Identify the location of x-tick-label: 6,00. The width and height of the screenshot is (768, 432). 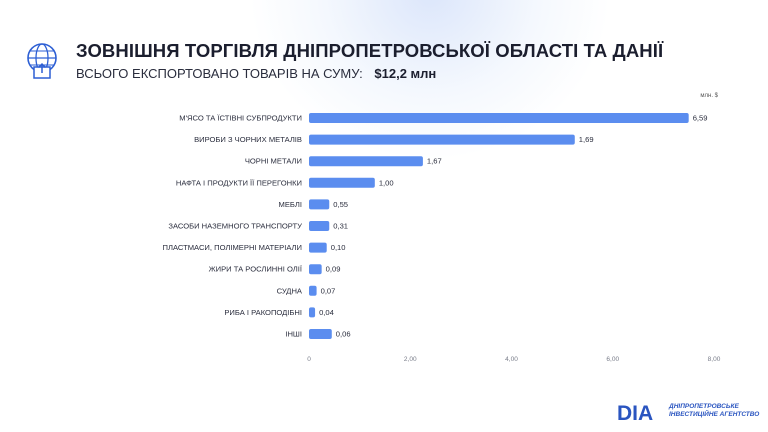
(612, 359).